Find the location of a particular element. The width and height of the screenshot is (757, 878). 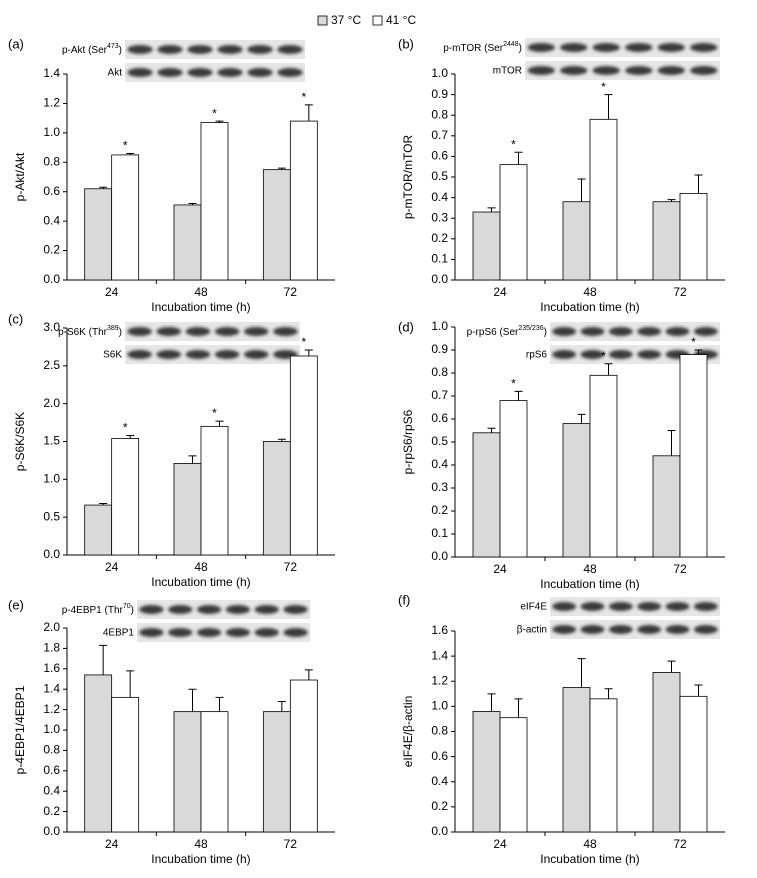

y-tick-label: 0.6 is located at coordinates (439, 156).